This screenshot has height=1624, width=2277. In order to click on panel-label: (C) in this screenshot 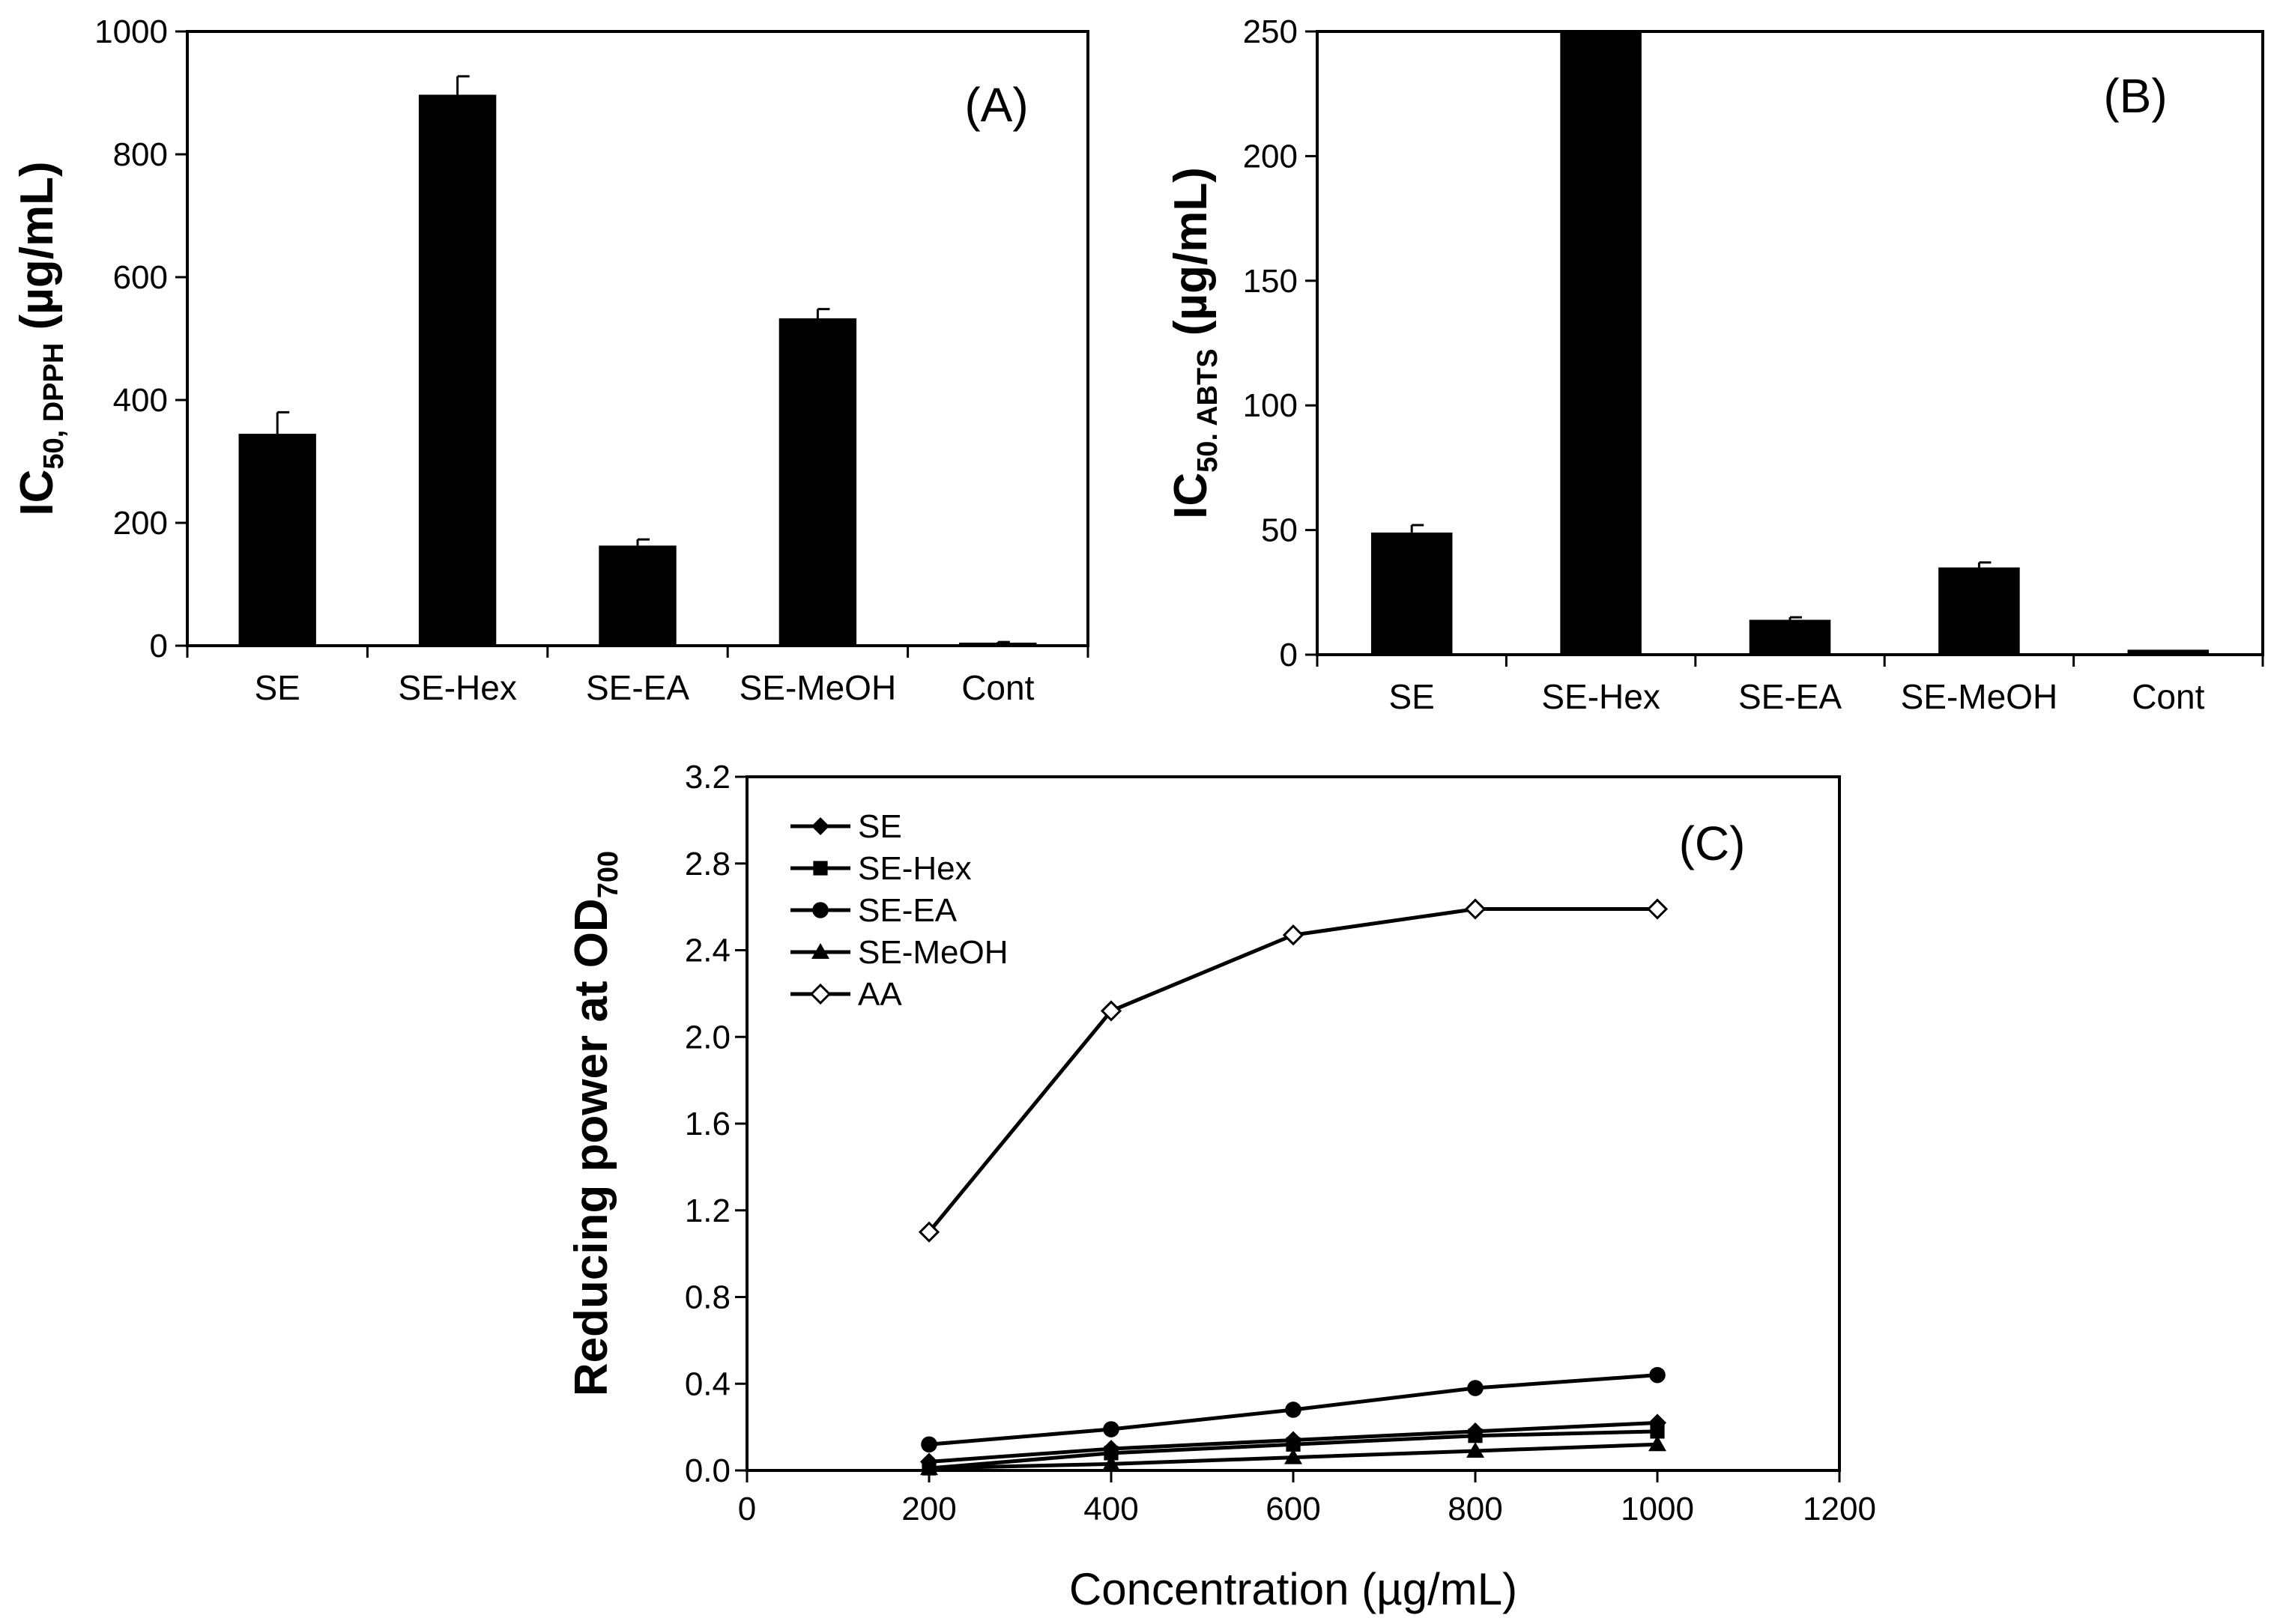, I will do `click(1712, 843)`.